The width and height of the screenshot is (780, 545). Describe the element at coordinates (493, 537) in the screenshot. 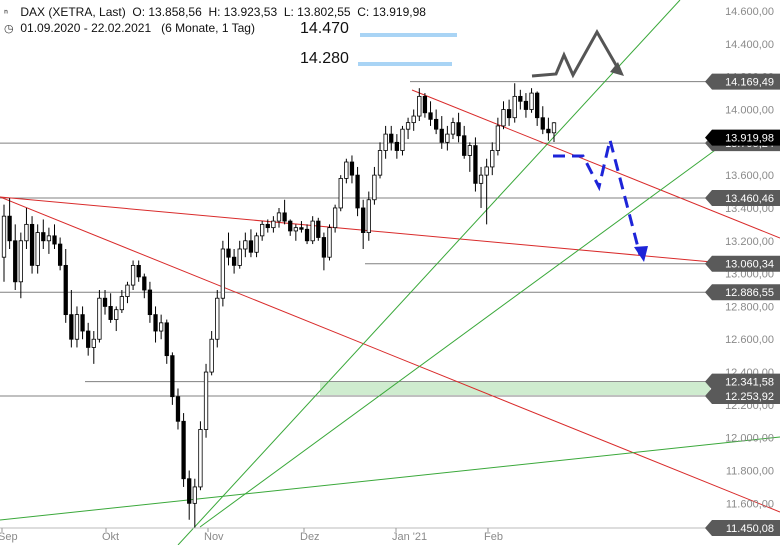

I see `x-tick-label: Feb` at that location.